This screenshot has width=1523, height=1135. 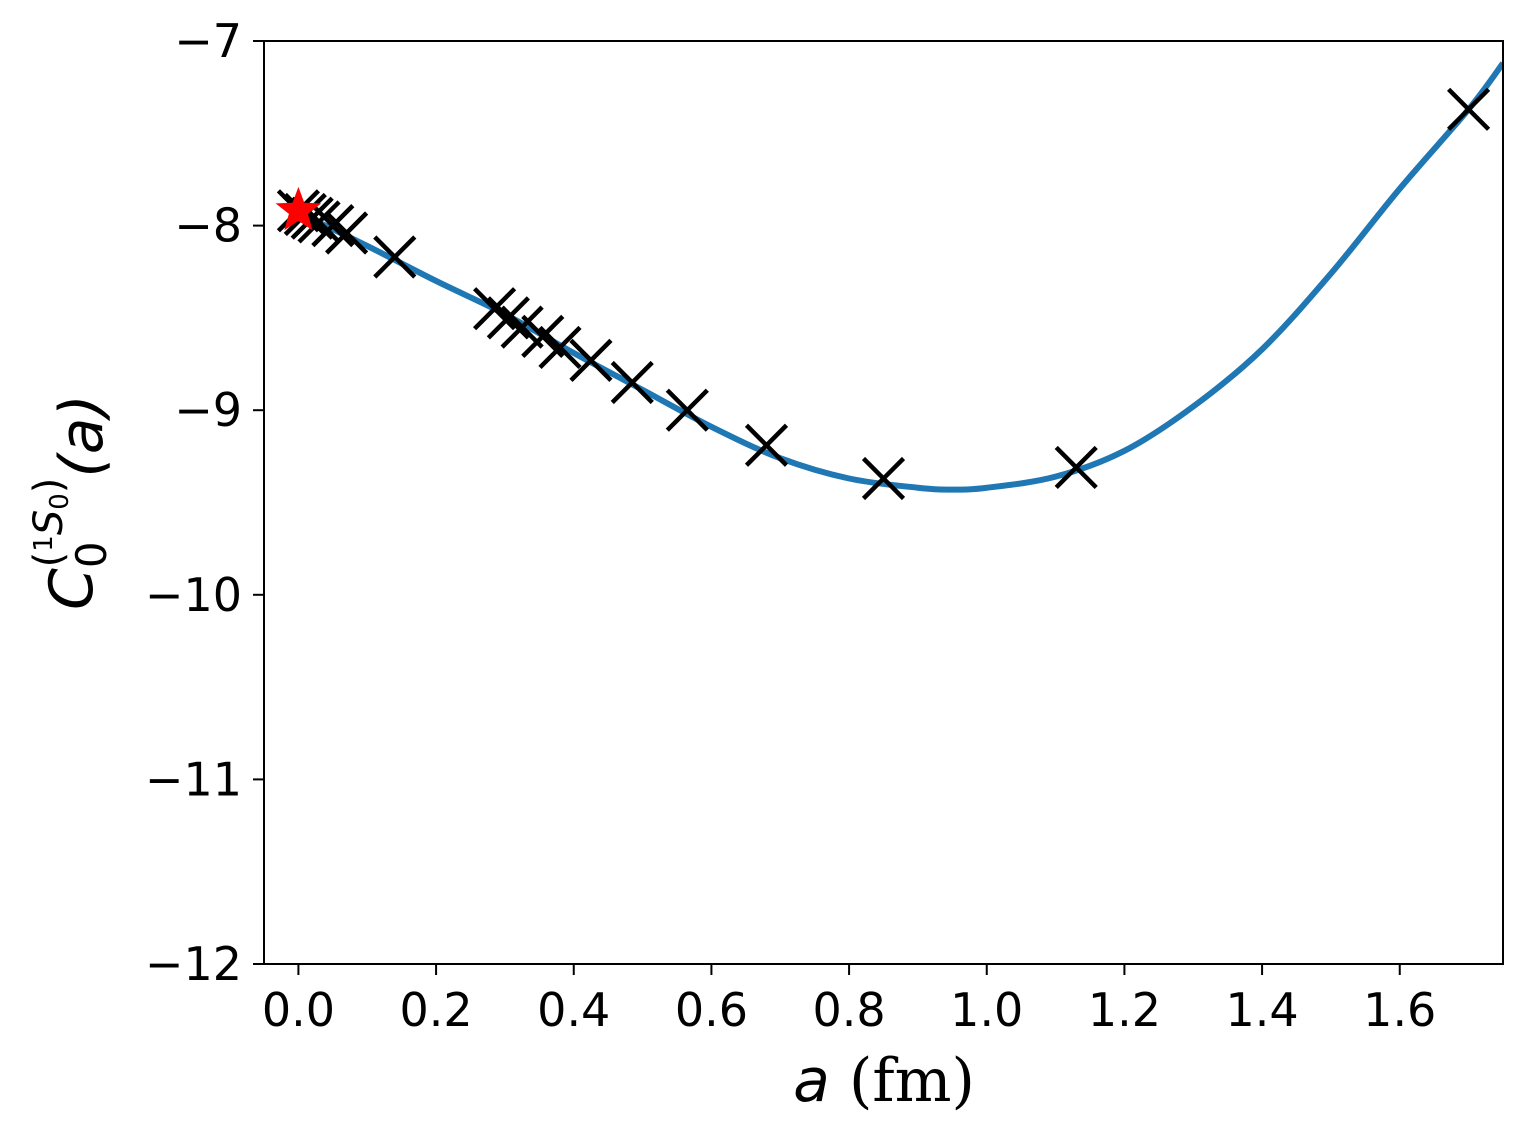 I want to click on x-tick-label: 0.8, so click(x=849, y=1010).